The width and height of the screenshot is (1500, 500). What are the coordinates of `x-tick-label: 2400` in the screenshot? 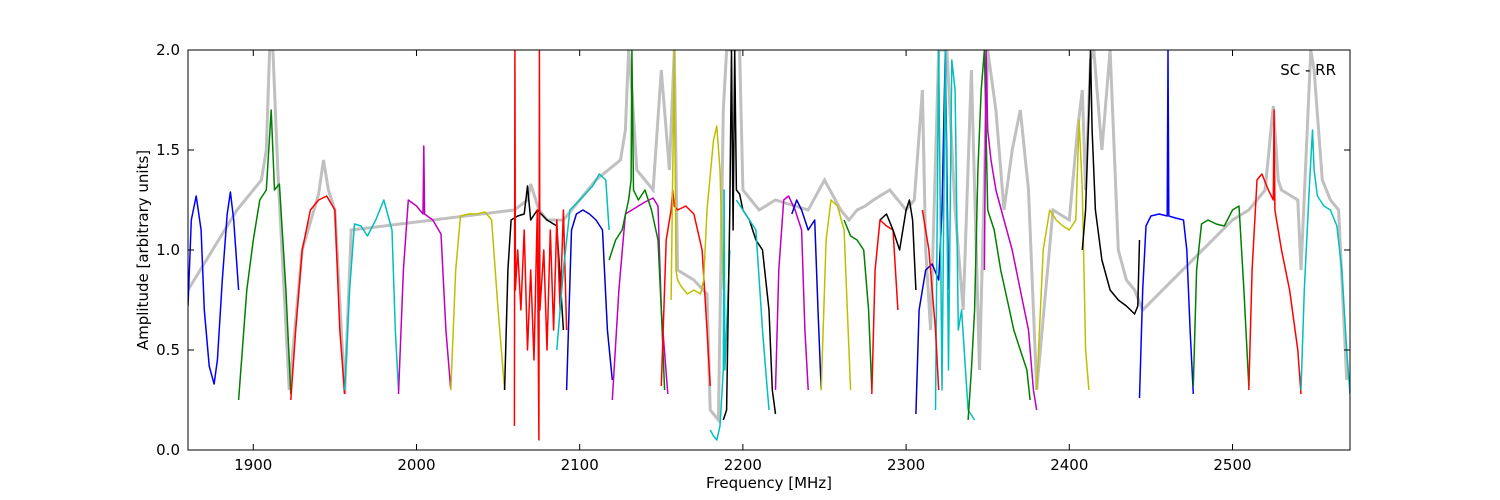 It's located at (1069, 465).